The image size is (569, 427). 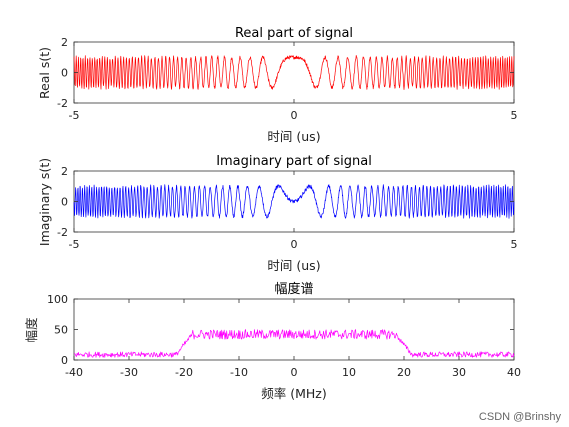 I want to click on real-series, so click(x=294, y=72).